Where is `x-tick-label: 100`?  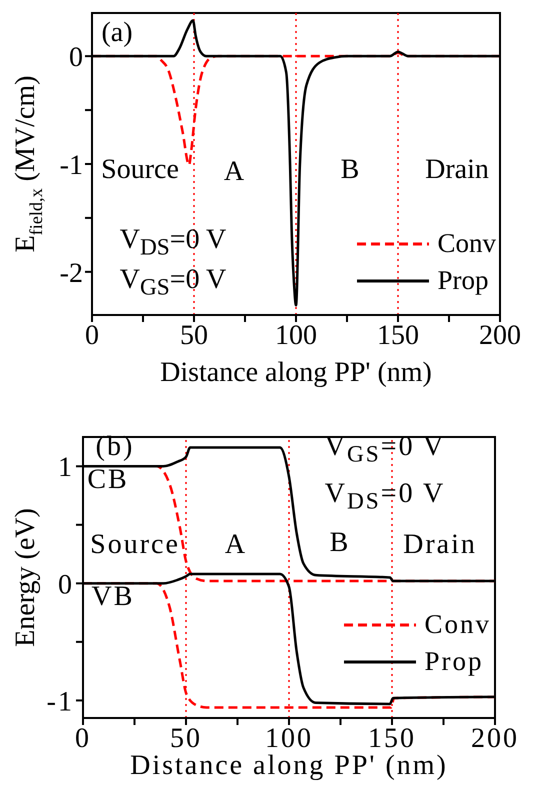
x-tick-label: 100 is located at coordinates (296, 335).